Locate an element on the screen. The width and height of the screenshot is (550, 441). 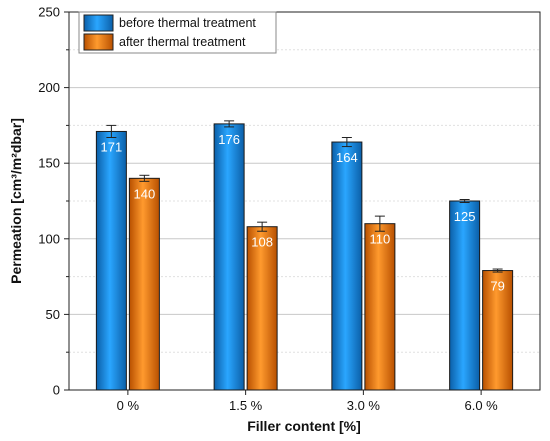
data-label: 164 is located at coordinates (347, 157).